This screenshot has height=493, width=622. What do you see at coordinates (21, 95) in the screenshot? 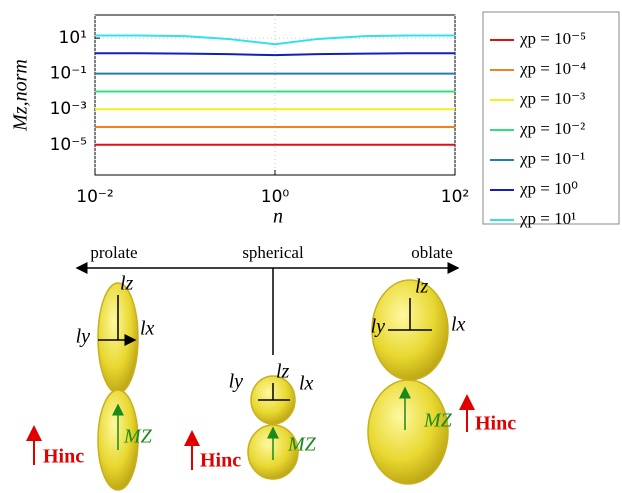
I see `y-label: Mz,norm` at bounding box center [21, 95].